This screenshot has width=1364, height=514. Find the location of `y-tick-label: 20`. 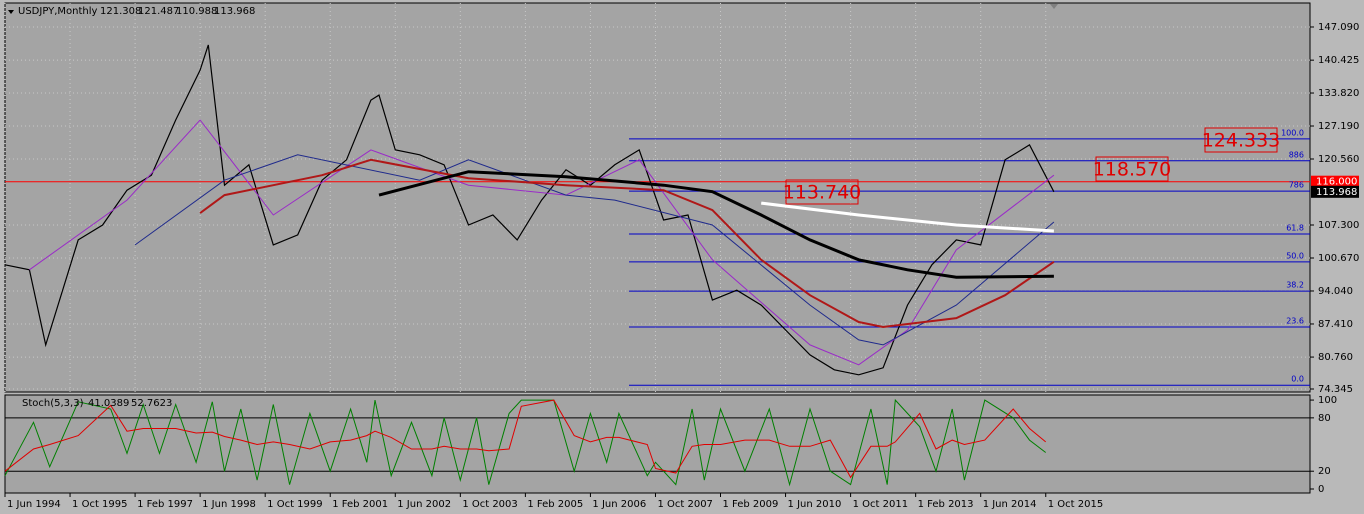

y-tick-label: 20 is located at coordinates (1324, 471).